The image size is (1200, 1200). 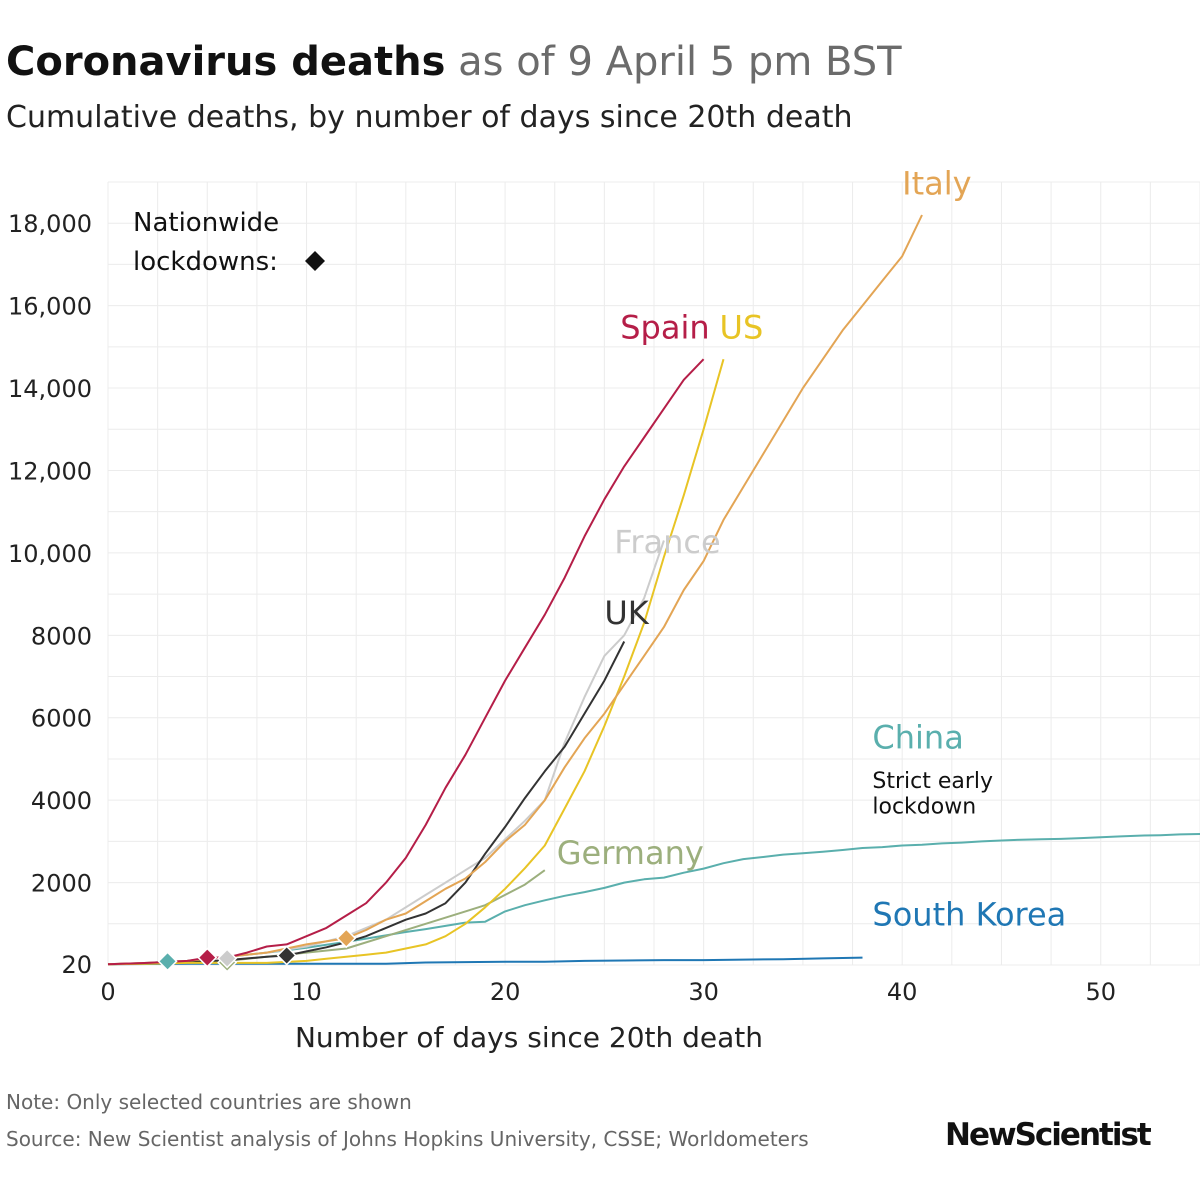 I want to click on series-line-germany, so click(x=326, y=917).